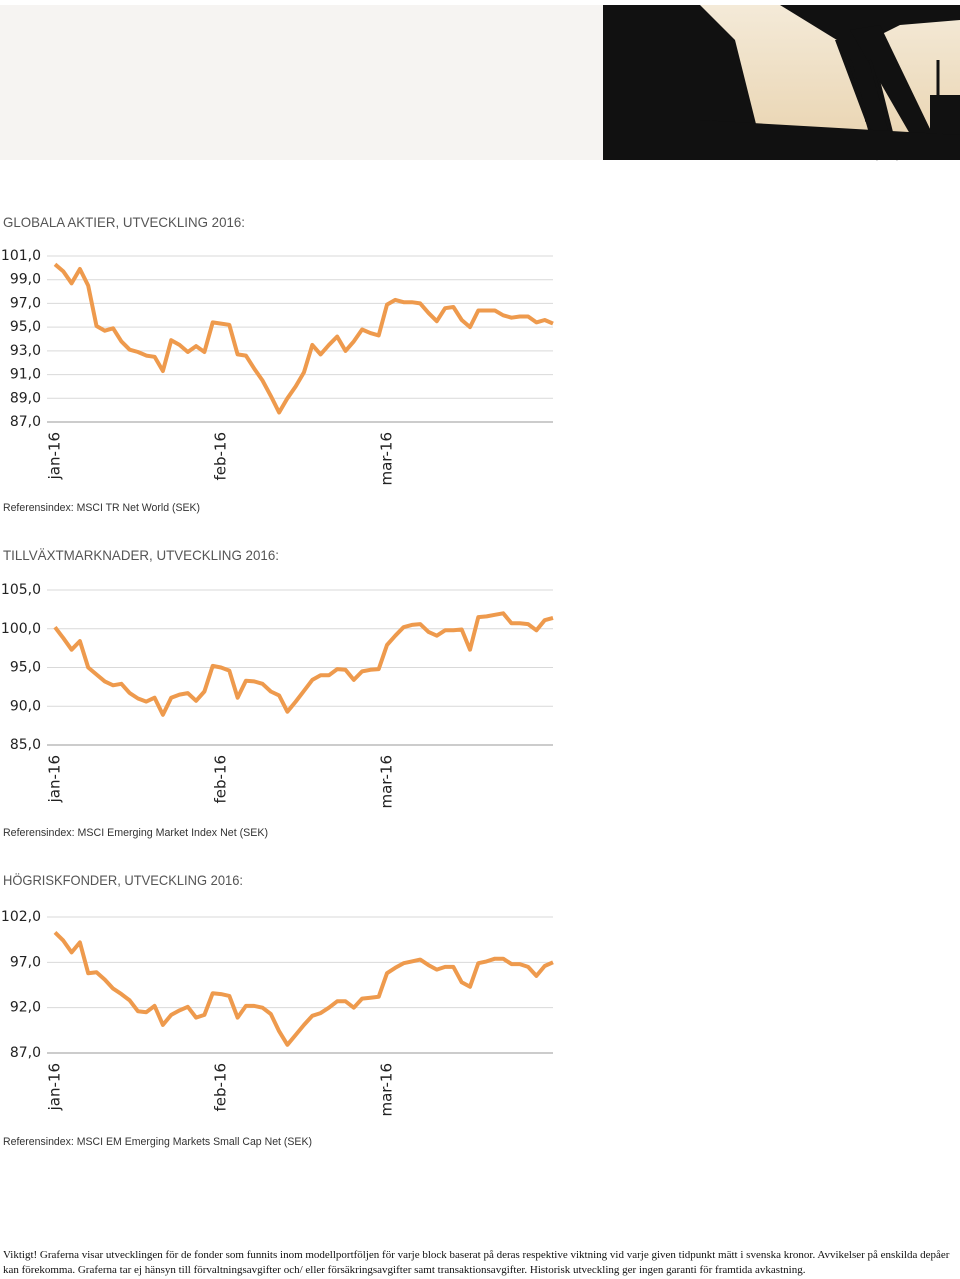  I want to click on chart-caption: Referensindex: MSCI TR Net World (SEK), so click(101, 508).